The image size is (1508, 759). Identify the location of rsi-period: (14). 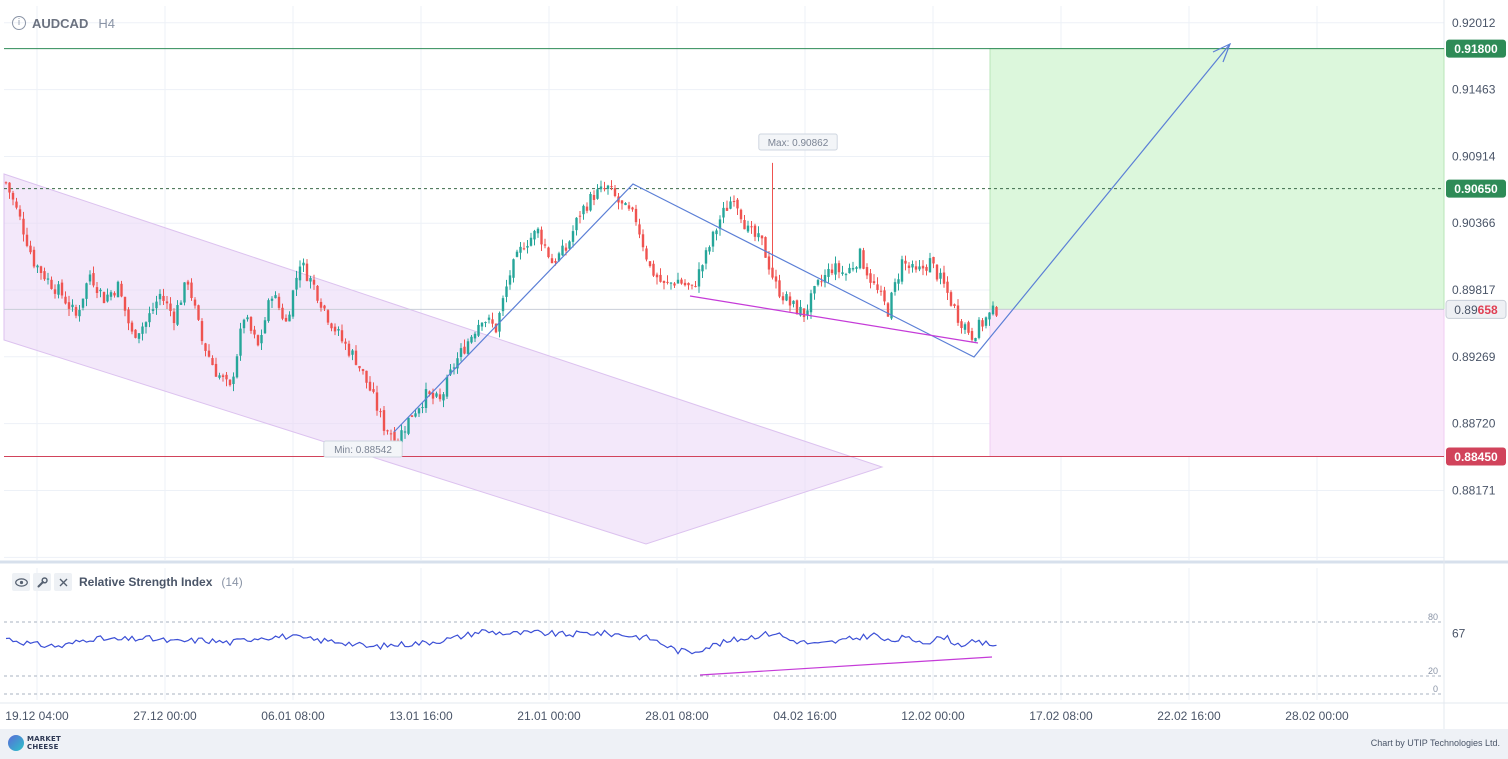
(232, 582).